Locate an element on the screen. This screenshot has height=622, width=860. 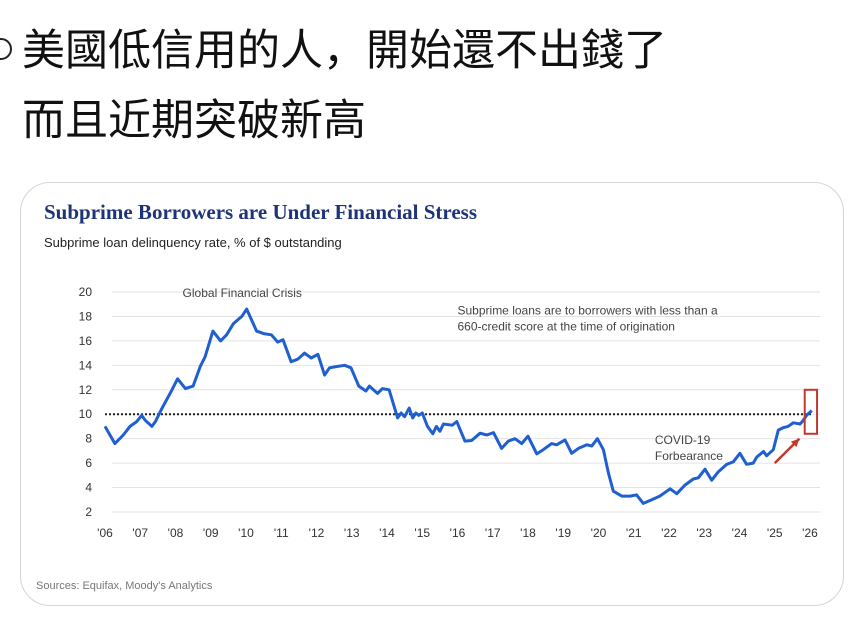
y-tick-label: 4 is located at coordinates (88, 488).